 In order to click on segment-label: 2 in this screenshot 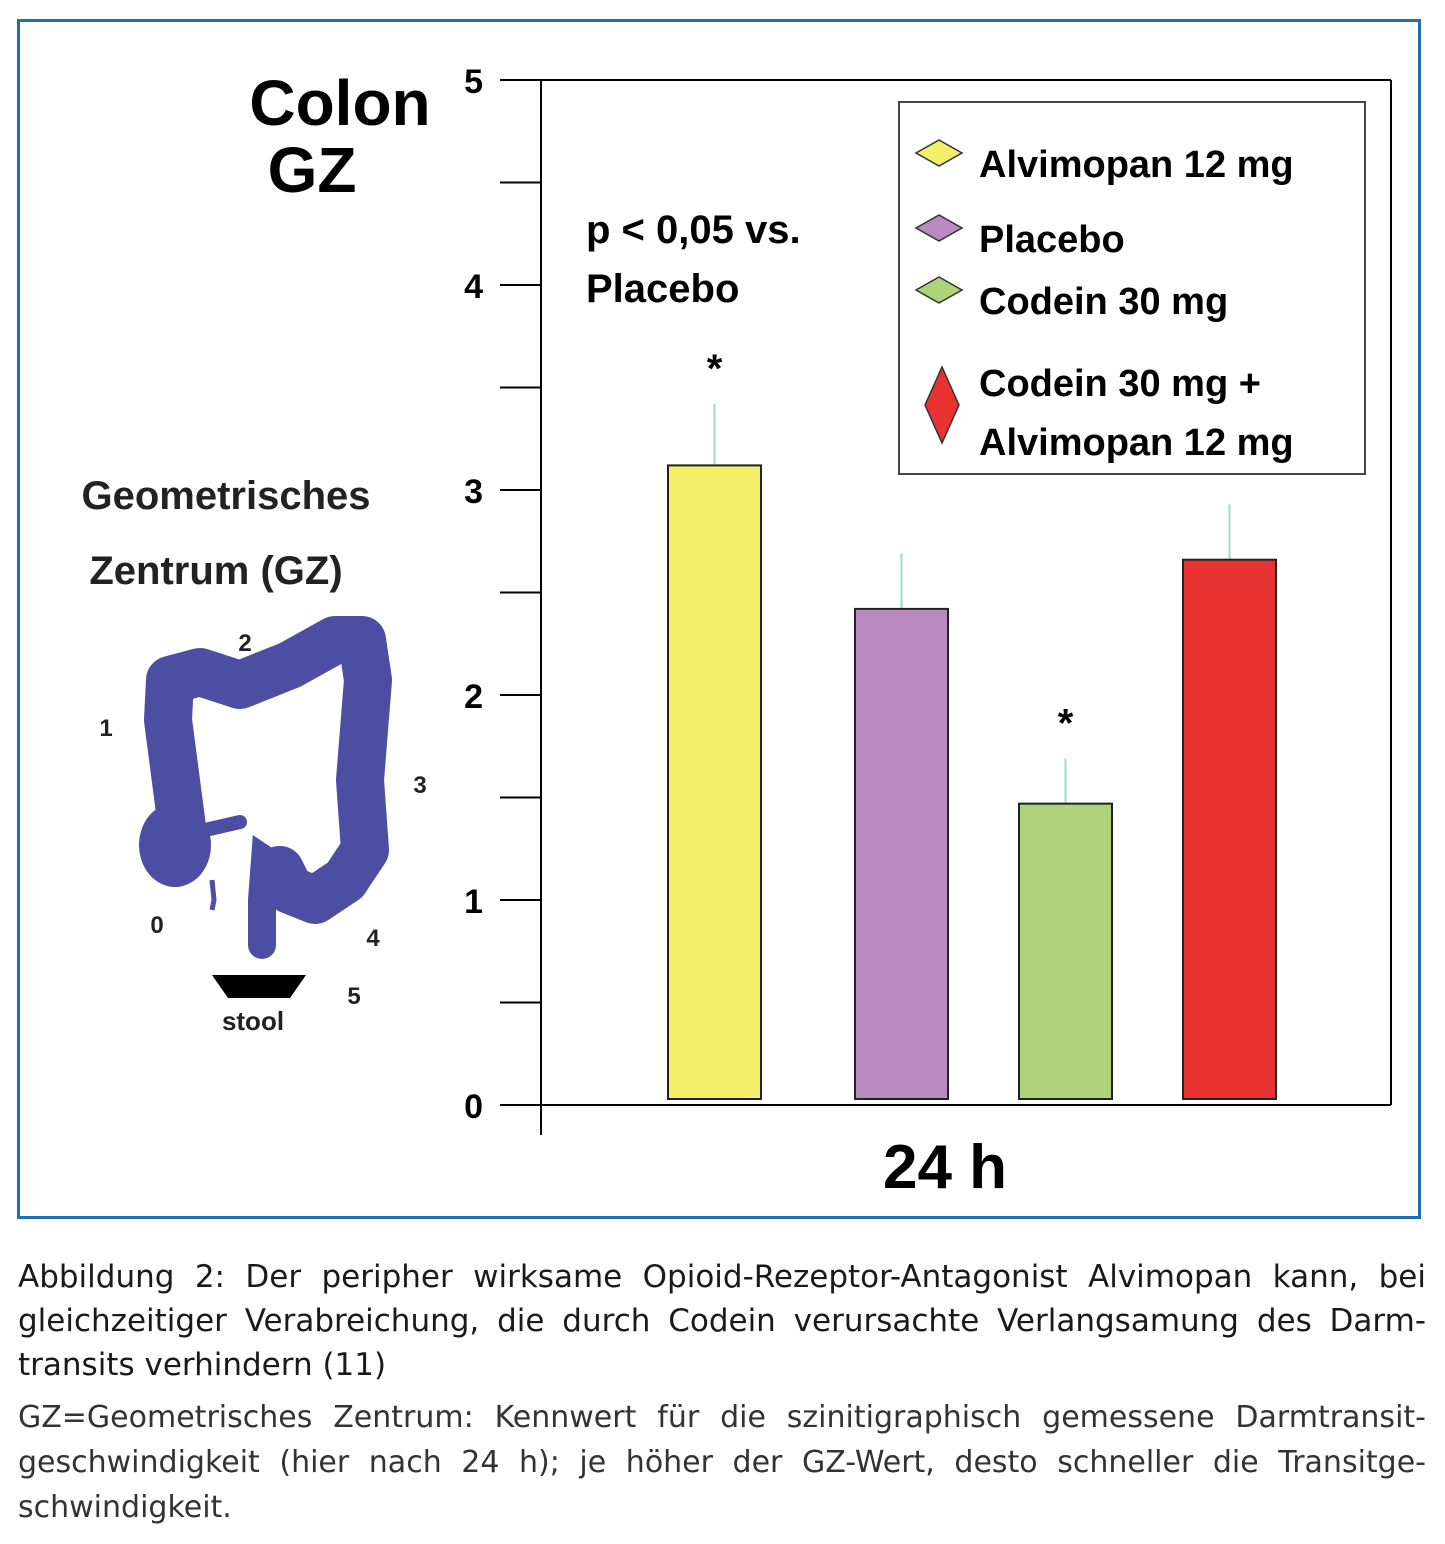, I will do `click(244, 643)`.